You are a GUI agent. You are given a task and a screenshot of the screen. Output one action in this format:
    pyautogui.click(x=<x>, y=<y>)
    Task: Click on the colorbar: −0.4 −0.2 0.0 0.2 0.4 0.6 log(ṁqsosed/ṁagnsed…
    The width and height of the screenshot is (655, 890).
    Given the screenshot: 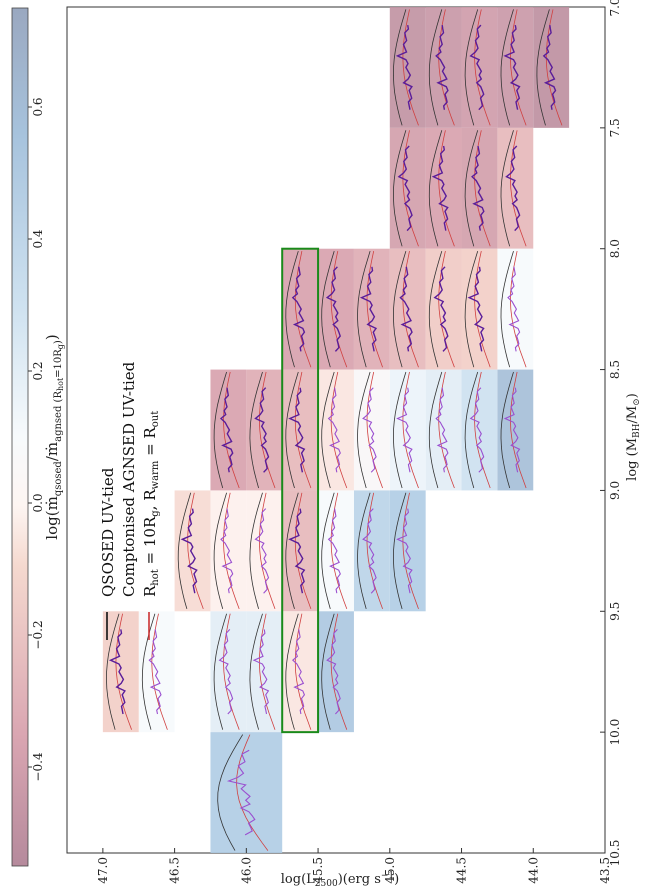 What is the action you would take?
    pyautogui.click(x=38, y=437)
    